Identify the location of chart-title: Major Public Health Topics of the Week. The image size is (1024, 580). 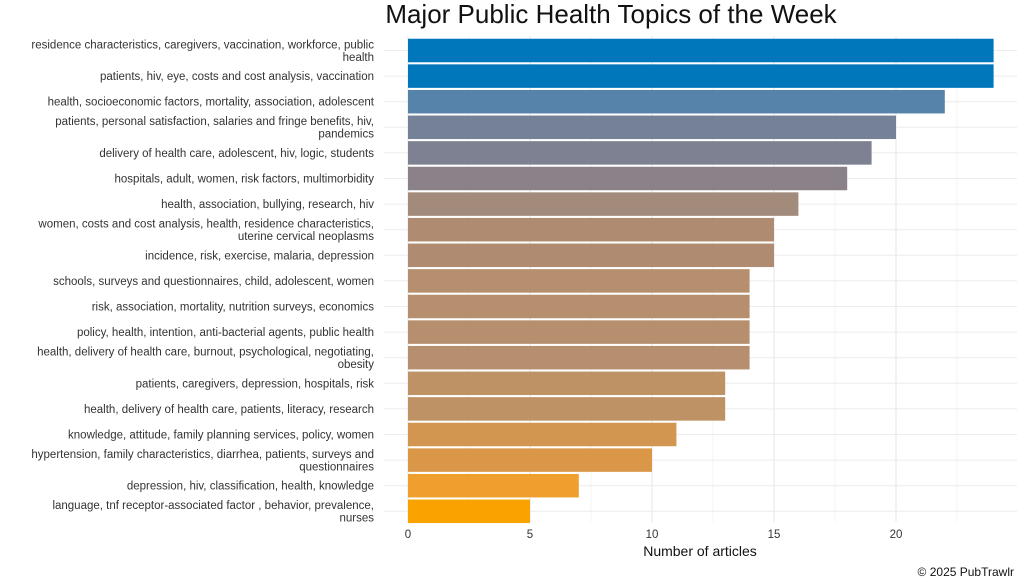
(611, 14).